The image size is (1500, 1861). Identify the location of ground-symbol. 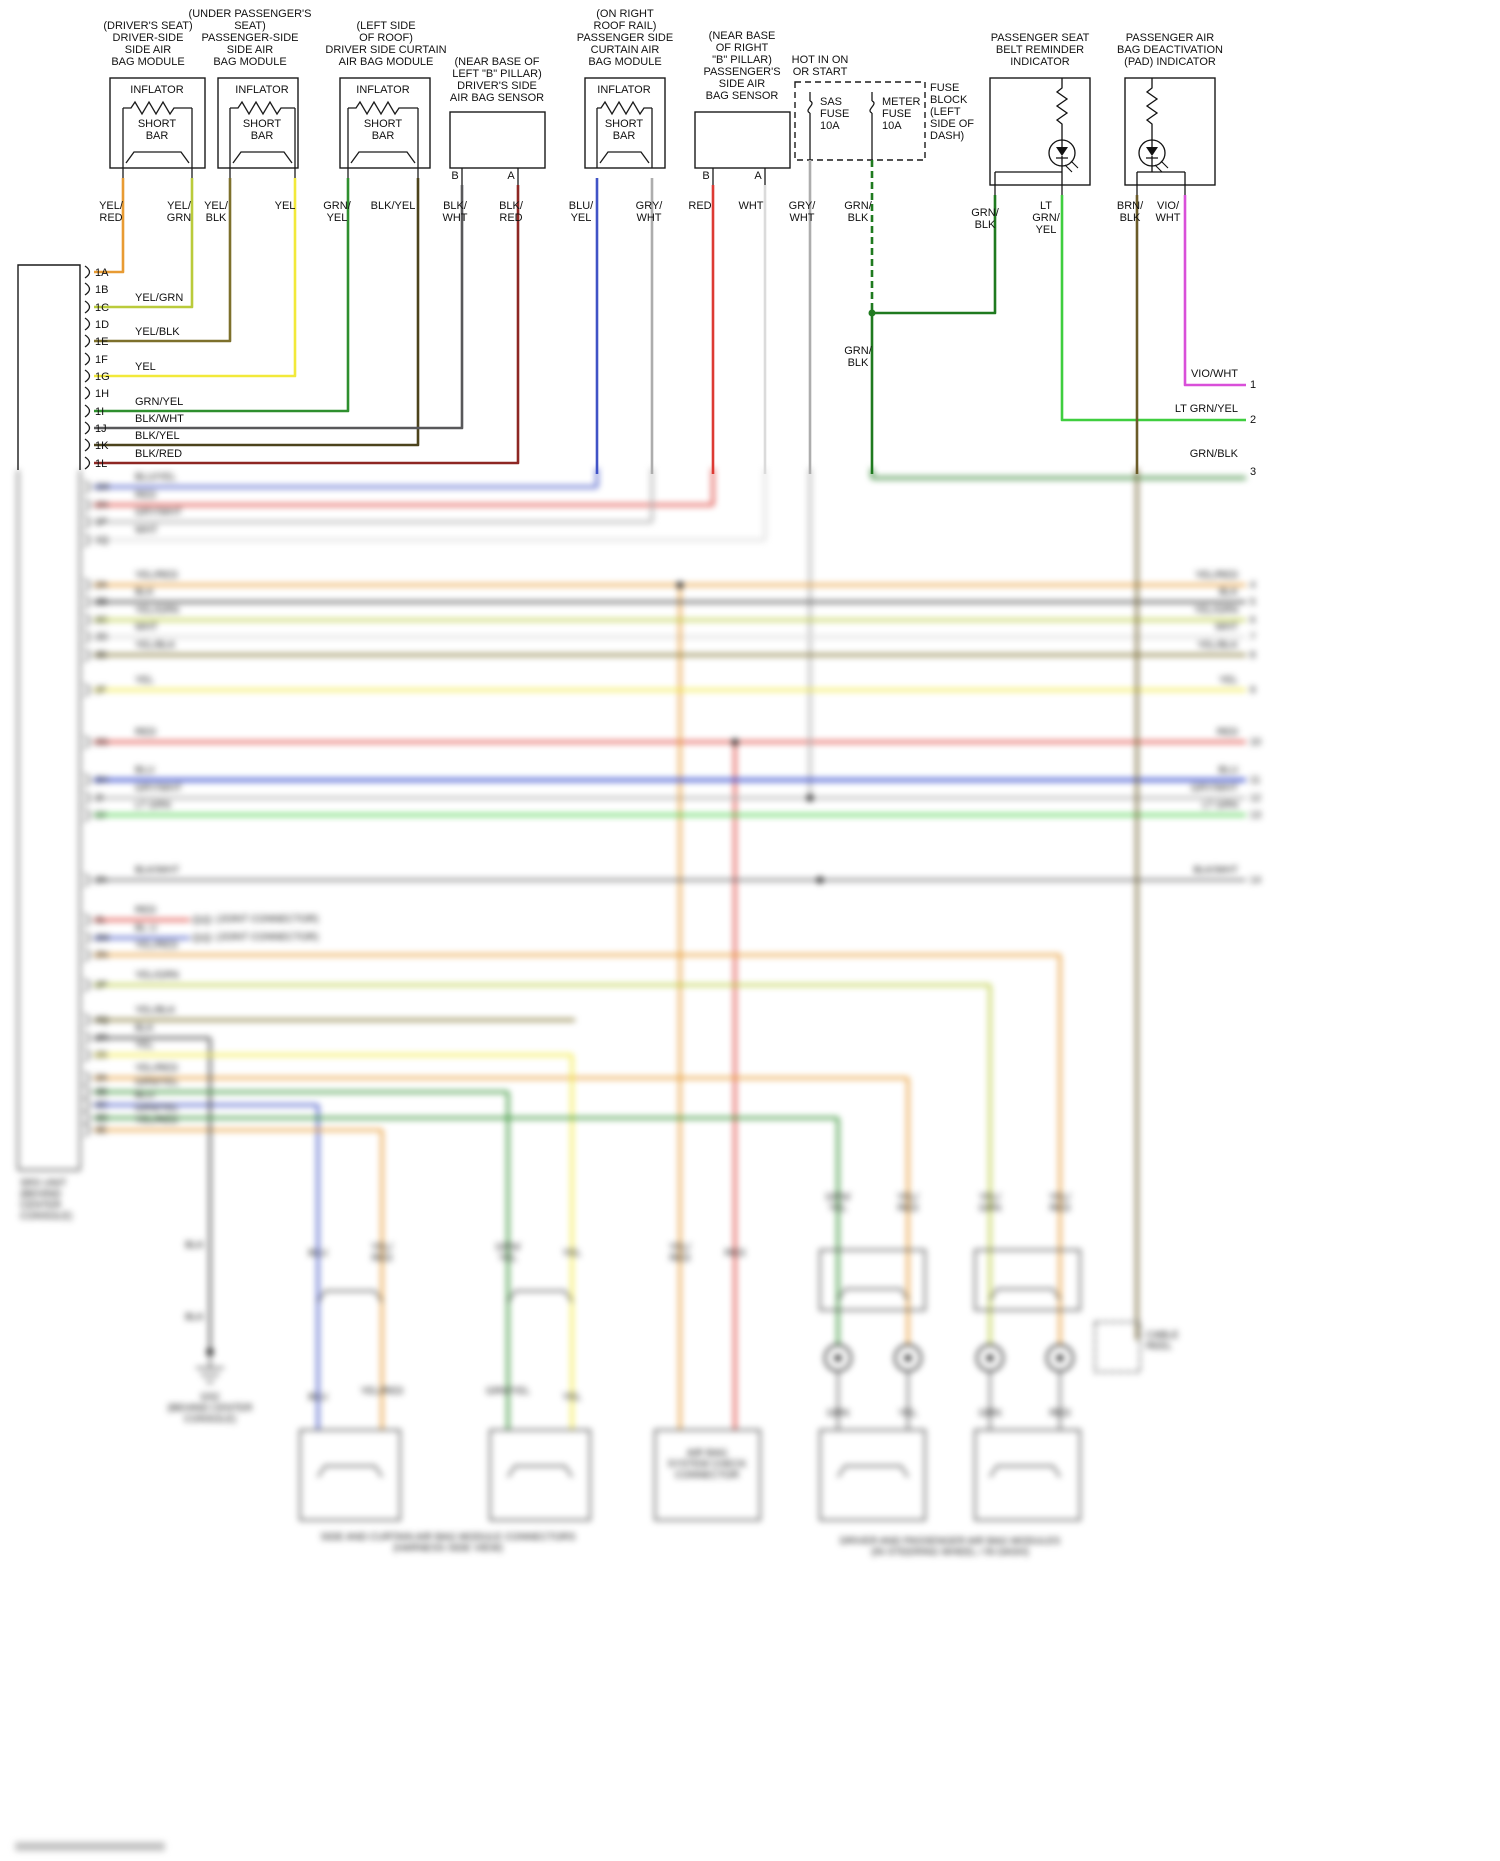
(210, 1367).